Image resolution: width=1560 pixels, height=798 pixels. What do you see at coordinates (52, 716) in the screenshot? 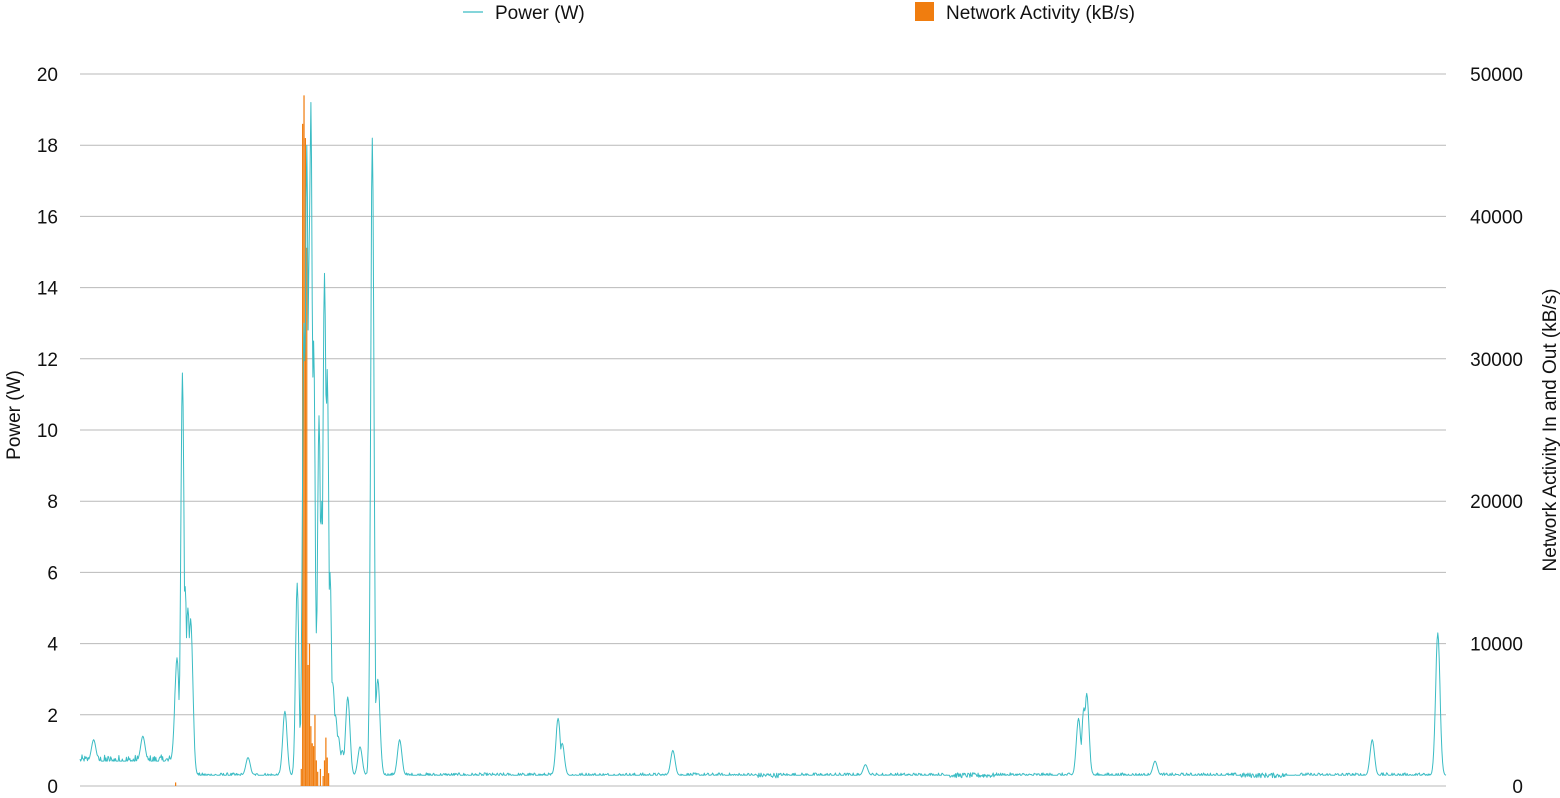
I see `left-tick-label: 2` at bounding box center [52, 716].